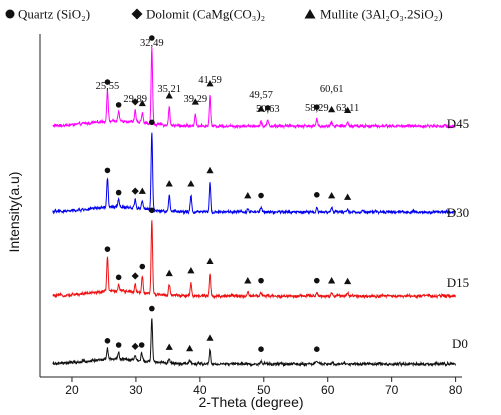 The image size is (501, 415). Describe the element at coordinates (254, 343) in the screenshot. I see `series-line-d0` at that location.